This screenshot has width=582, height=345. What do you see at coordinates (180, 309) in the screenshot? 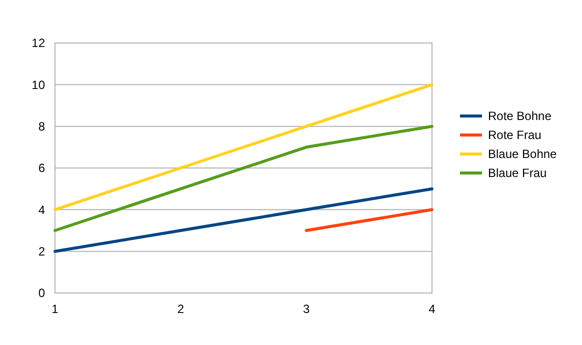
I see `x-tick-label: 2` at bounding box center [180, 309].